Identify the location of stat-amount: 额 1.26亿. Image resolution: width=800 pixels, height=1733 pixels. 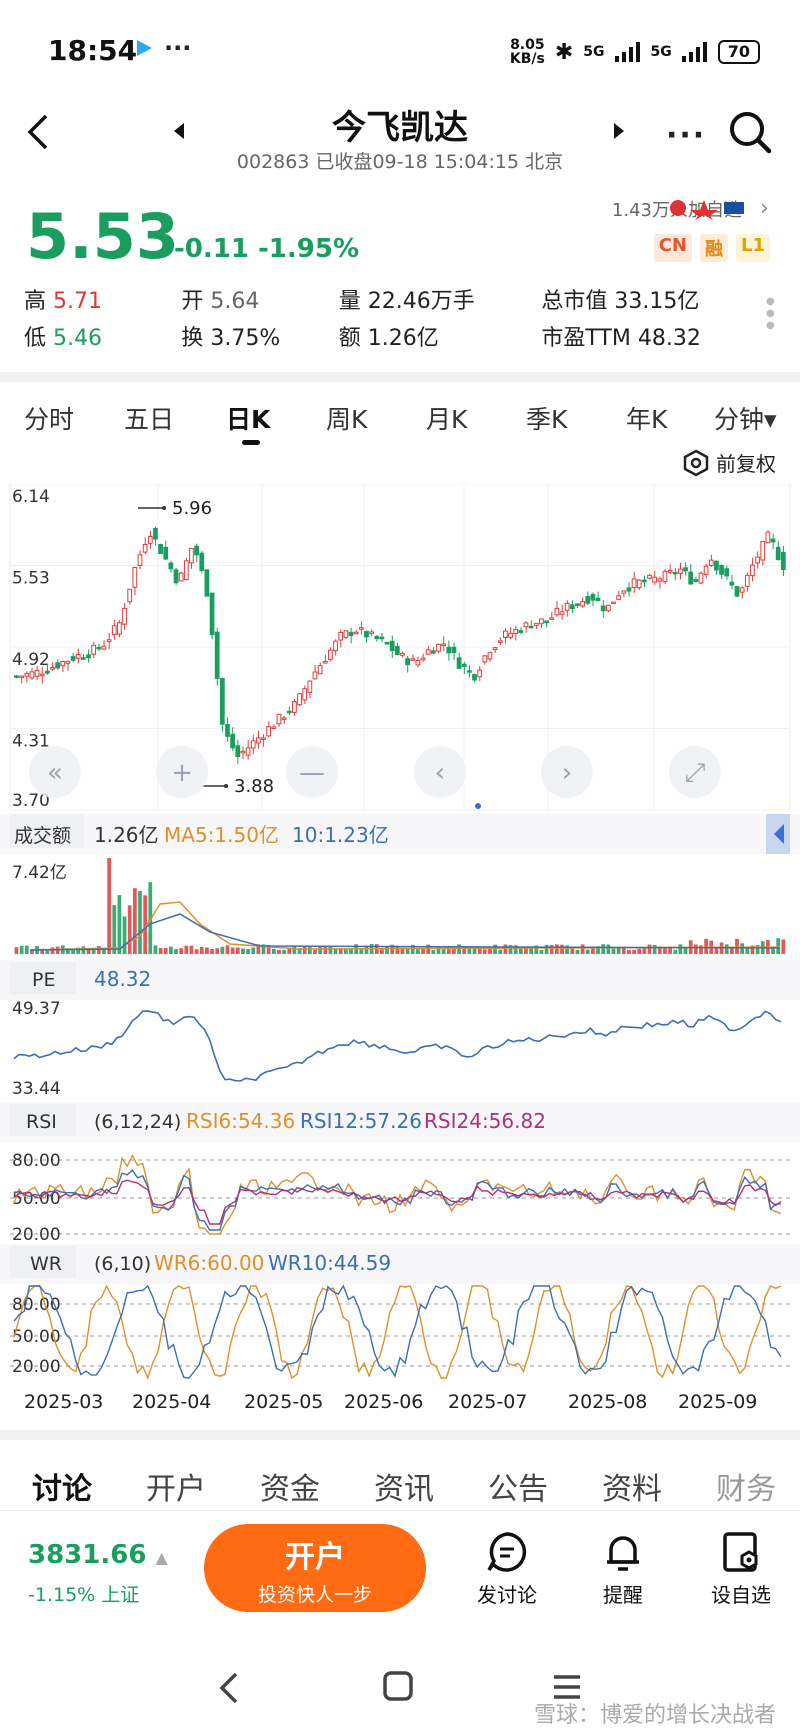
(388, 338).